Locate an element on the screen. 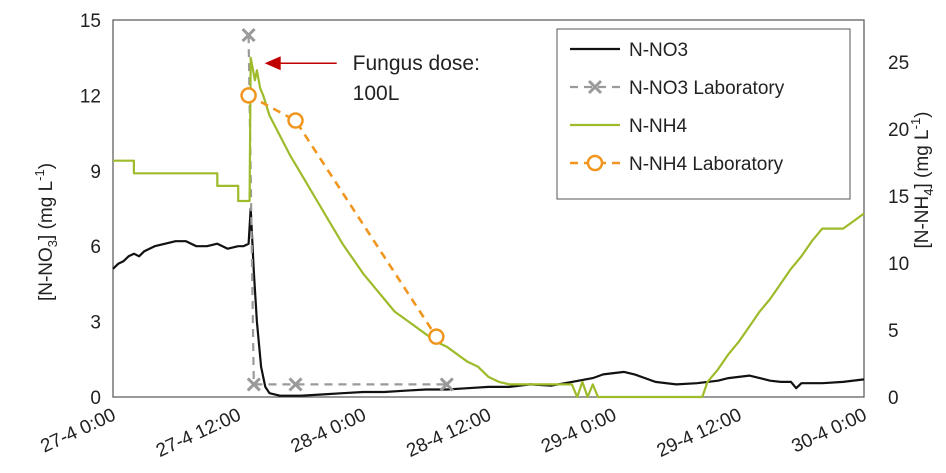 The image size is (946, 473). y-tick-right-label: 0 is located at coordinates (893, 398).